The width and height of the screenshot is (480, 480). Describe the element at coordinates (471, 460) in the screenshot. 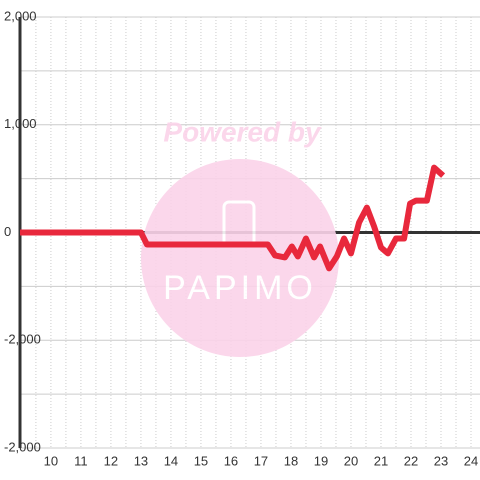

I see `x-tick-label: 24` at that location.